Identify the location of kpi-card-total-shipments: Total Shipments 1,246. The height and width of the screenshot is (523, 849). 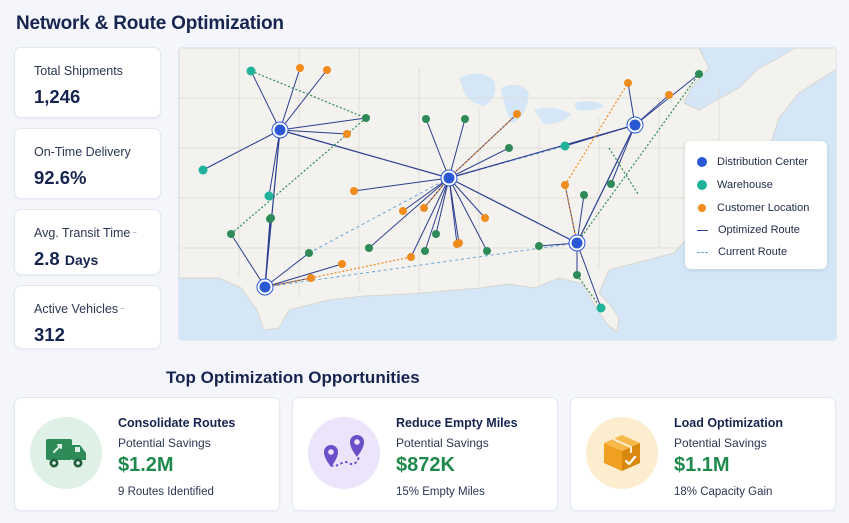
(87, 82).